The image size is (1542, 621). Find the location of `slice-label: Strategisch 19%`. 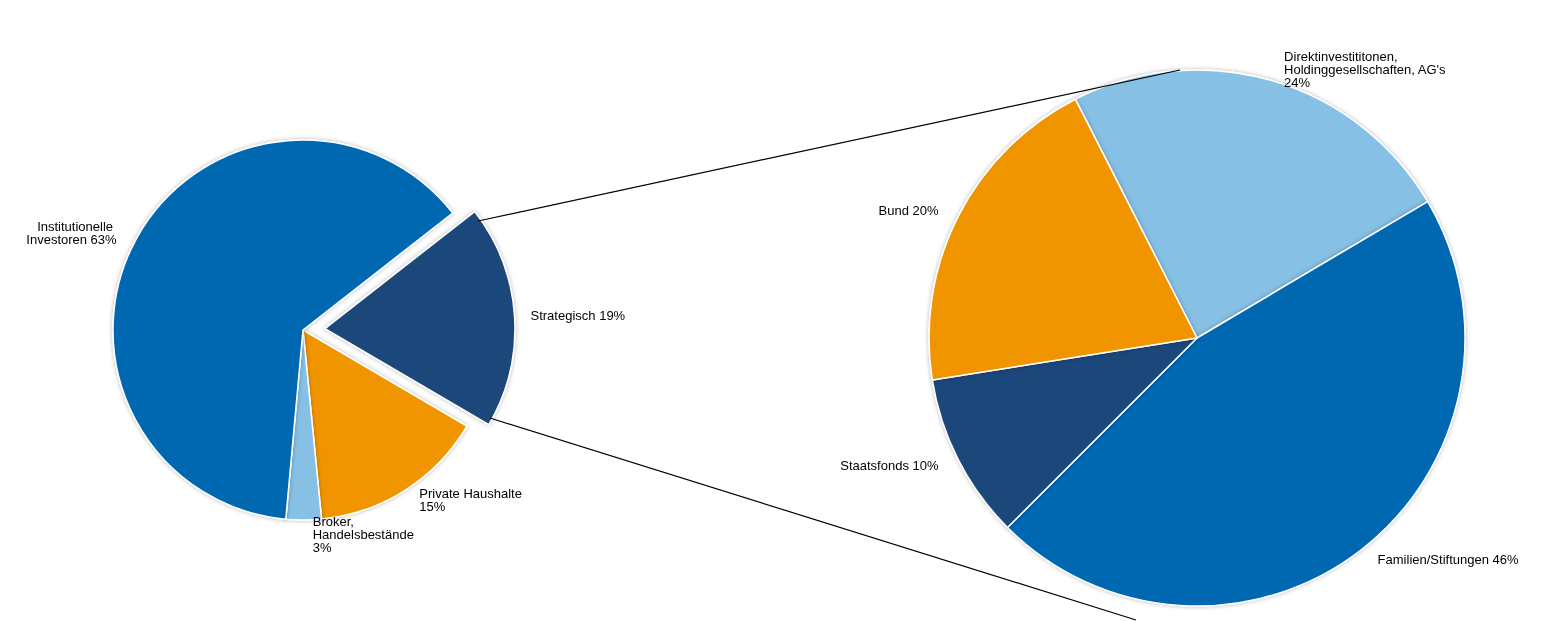

slice-label: Strategisch 19% is located at coordinates (578, 315).